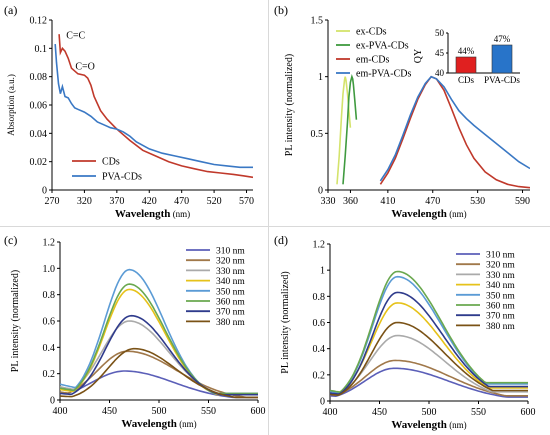  What do you see at coordinates (10, 240) in the screenshot?
I see `panel-label-c: (c)` at bounding box center [10, 240].